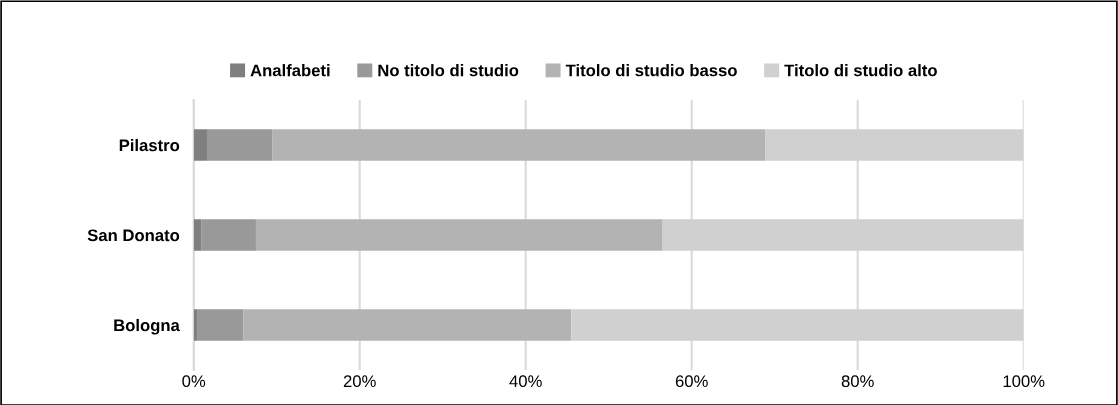  Describe the element at coordinates (133, 235) in the screenshot. I see `y-tick-label: San Donato` at that location.